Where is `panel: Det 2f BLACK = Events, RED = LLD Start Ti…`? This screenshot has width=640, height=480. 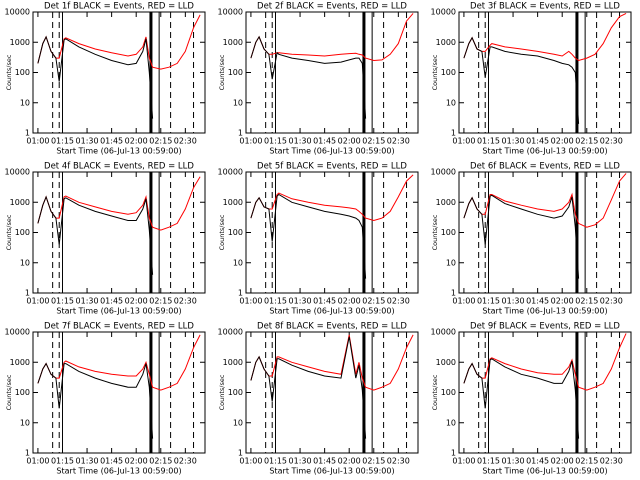
panel: Det 2f BLACK = Events, RED = LLD Start Ti… is located at coordinates (318, 79).